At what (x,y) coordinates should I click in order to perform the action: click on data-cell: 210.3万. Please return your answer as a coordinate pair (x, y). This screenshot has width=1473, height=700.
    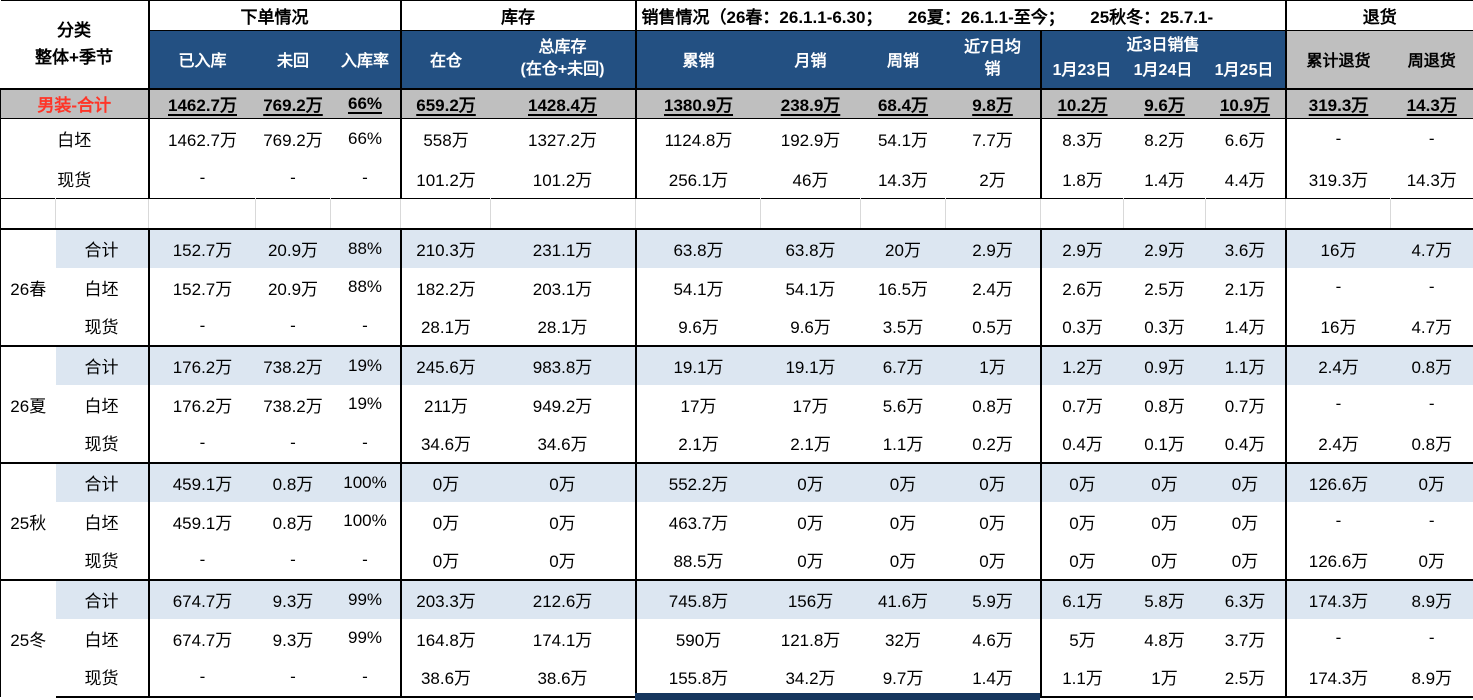
    Looking at the image, I should click on (445, 247).